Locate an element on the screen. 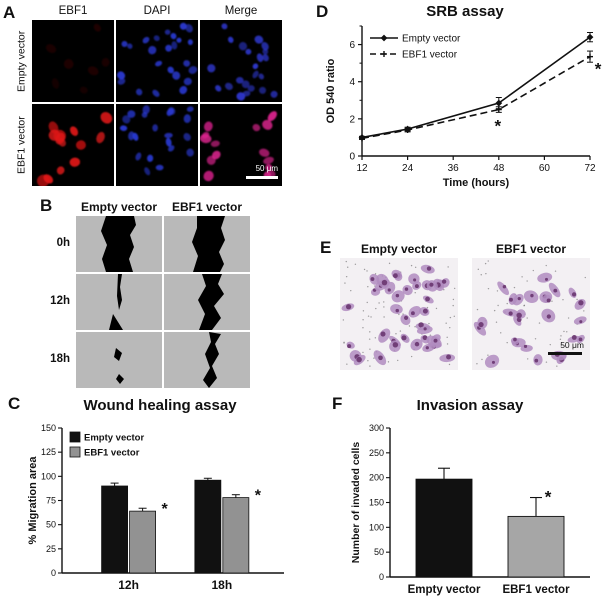 This screenshot has height=607, width=609. panel-f-label: F is located at coordinates (337, 403).